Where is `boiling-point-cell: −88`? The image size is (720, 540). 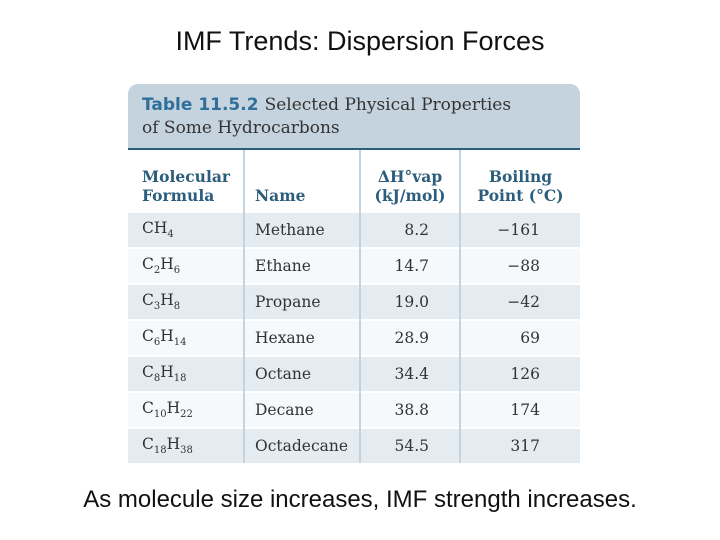 boiling-point-cell: −88 is located at coordinates (519, 265).